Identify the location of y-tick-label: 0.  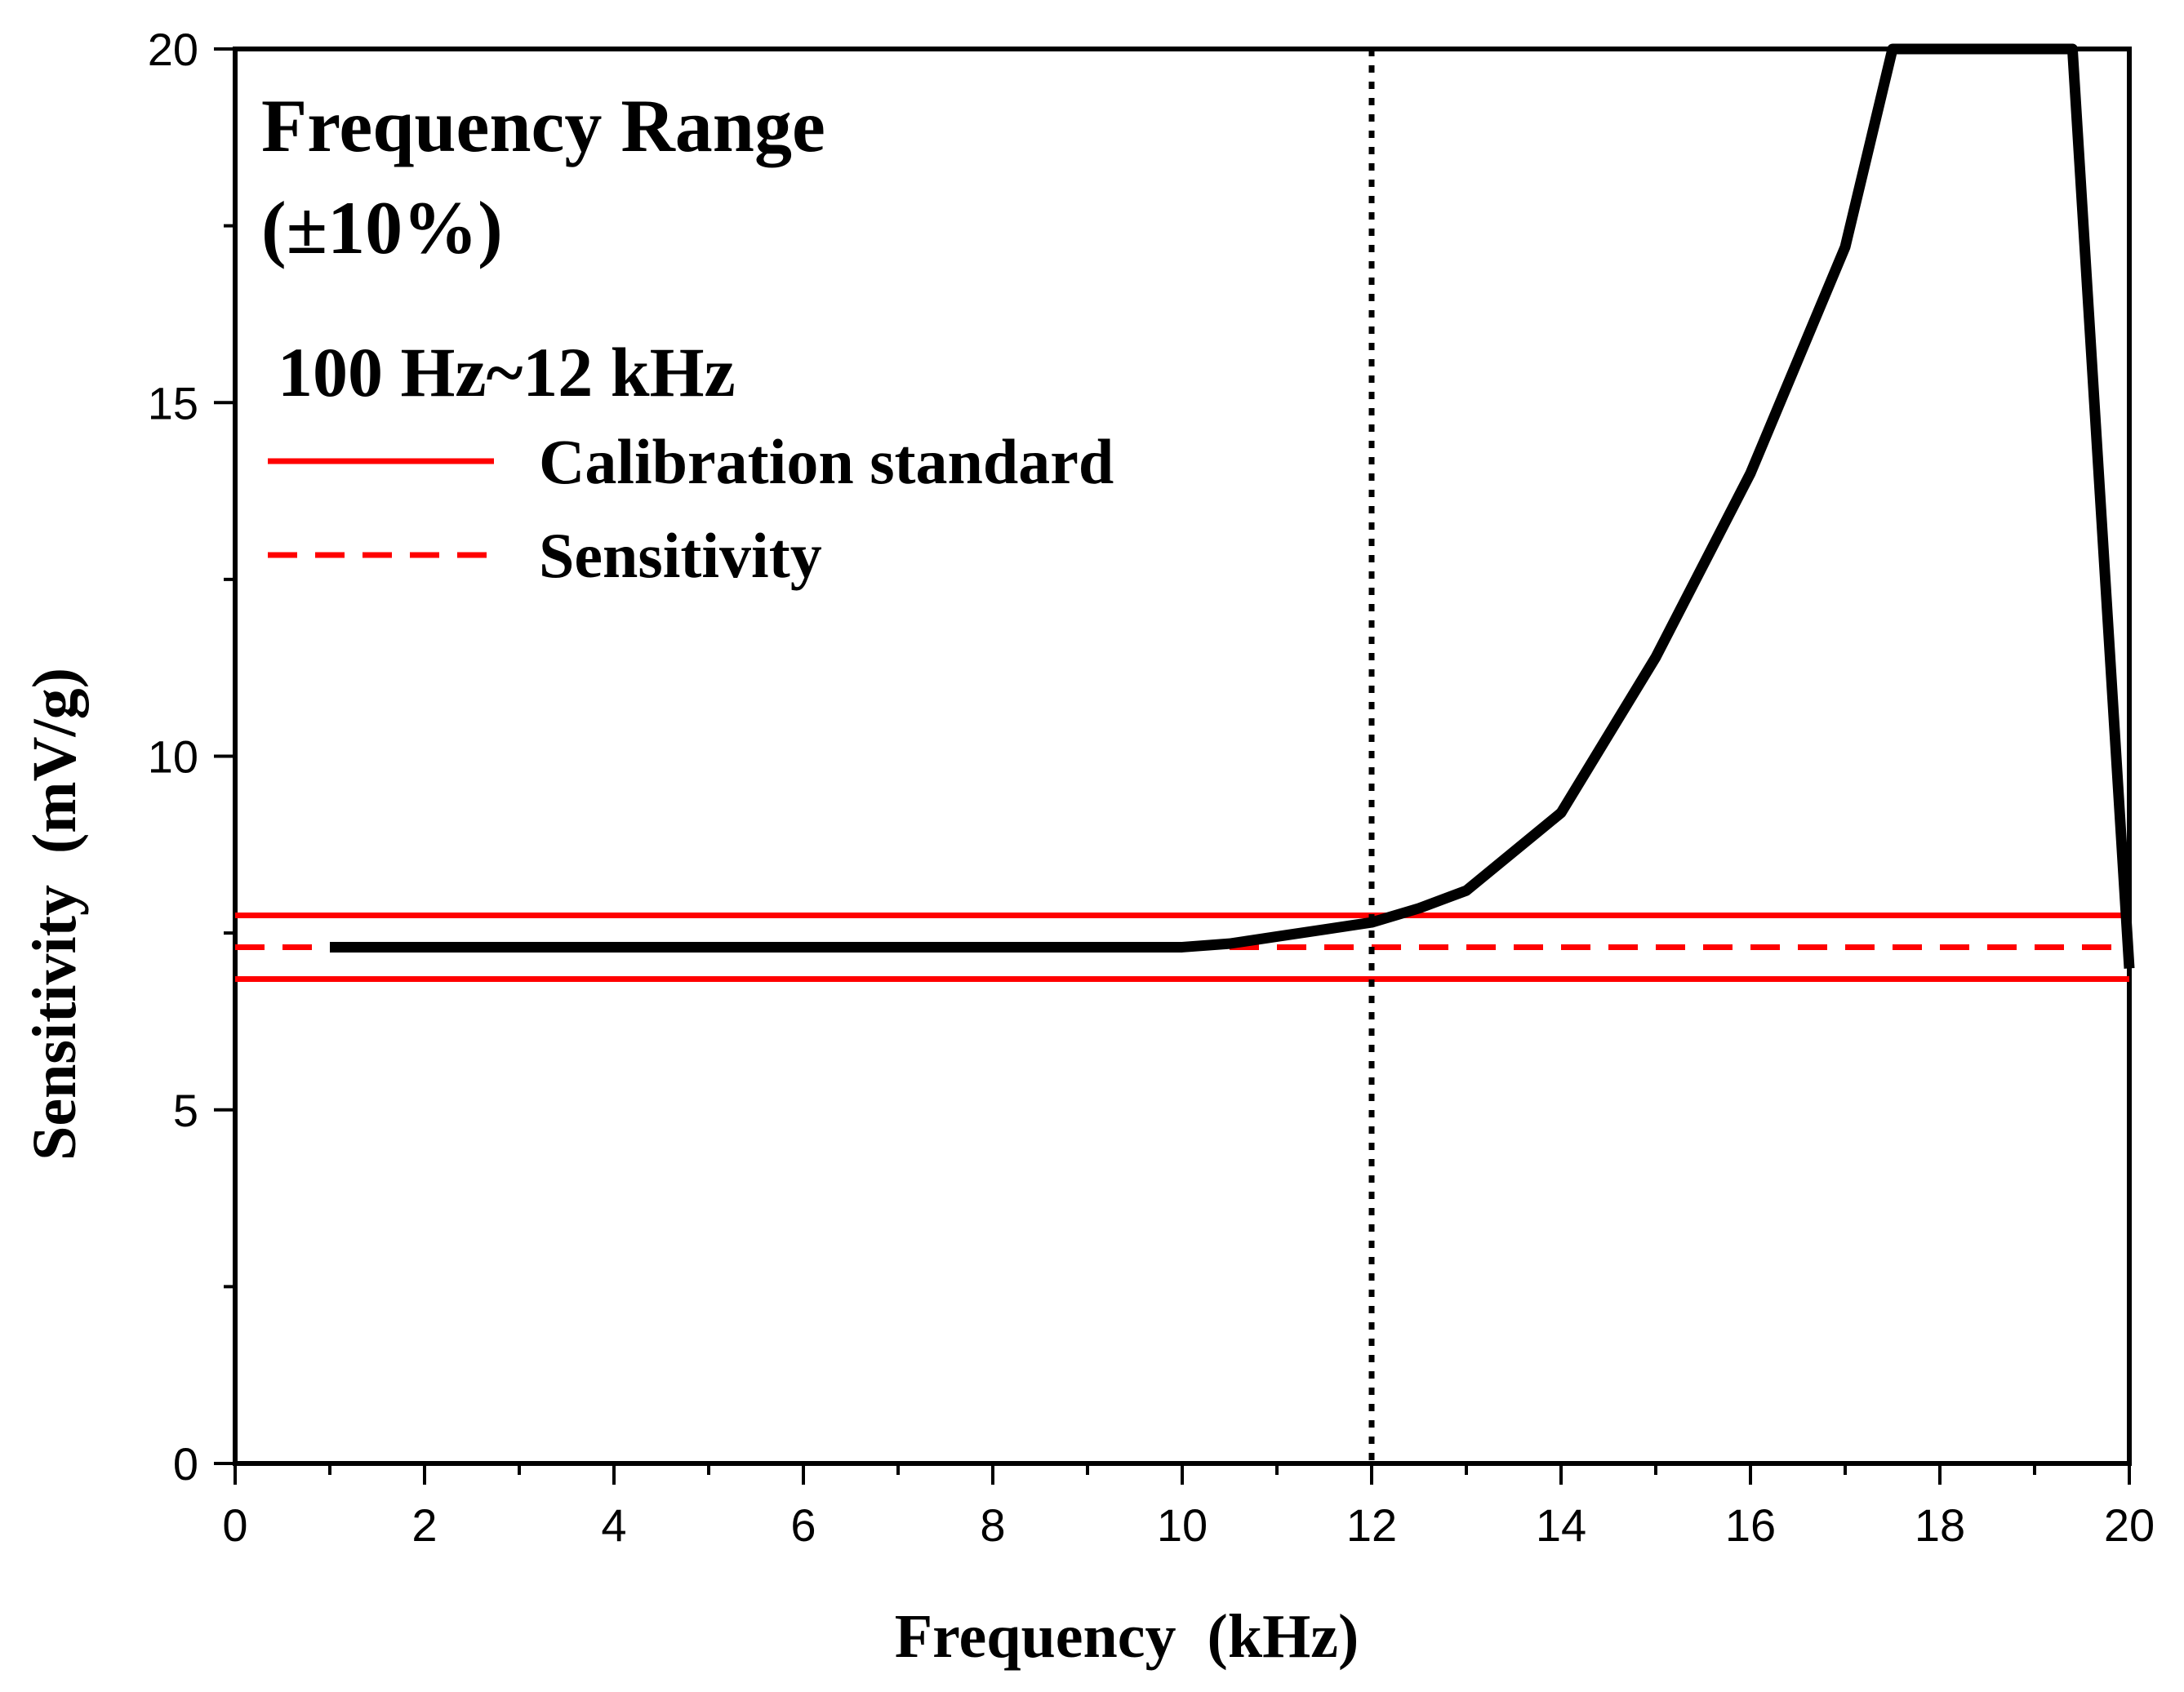
(186, 1464).